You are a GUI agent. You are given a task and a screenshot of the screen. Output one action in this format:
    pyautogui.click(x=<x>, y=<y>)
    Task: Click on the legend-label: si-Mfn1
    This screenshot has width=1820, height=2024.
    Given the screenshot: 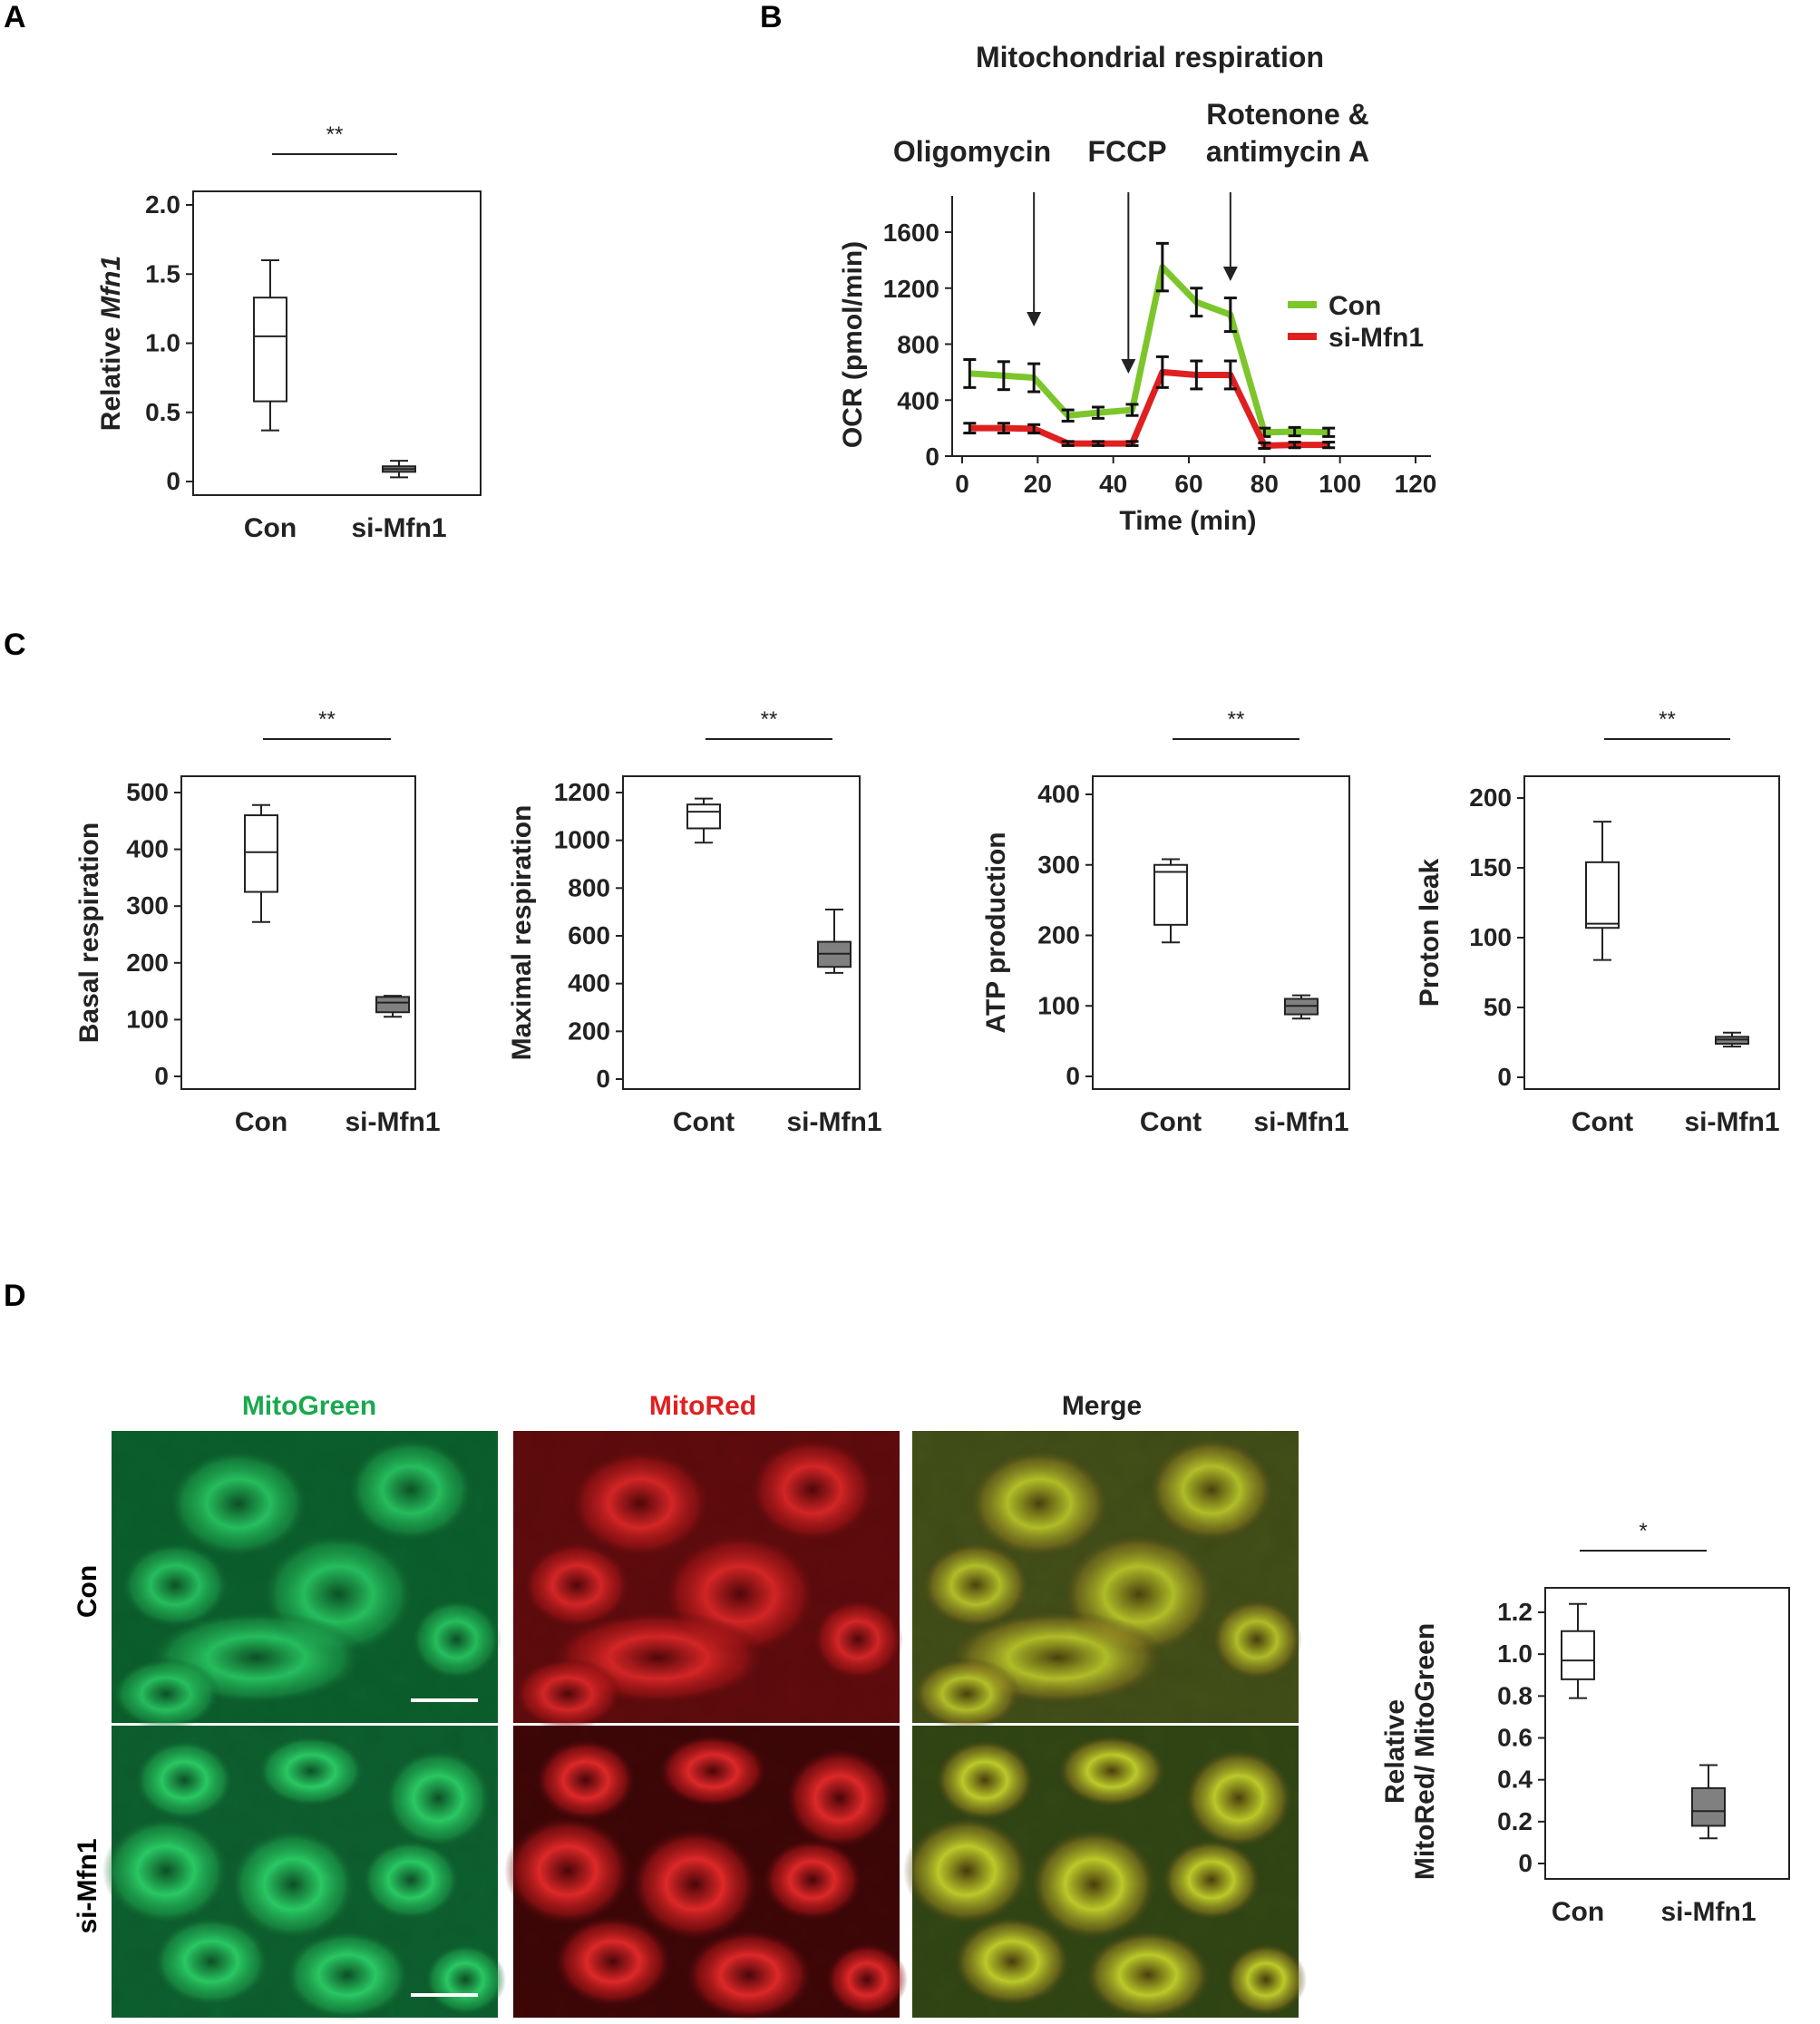 What is the action you would take?
    pyautogui.click(x=1376, y=338)
    